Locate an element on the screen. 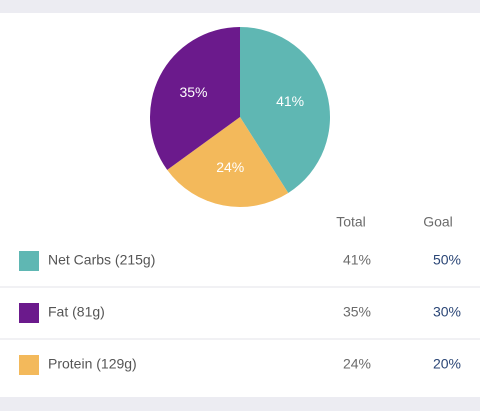 The width and height of the screenshot is (480, 411). row-goal: 50% is located at coordinates (447, 260).